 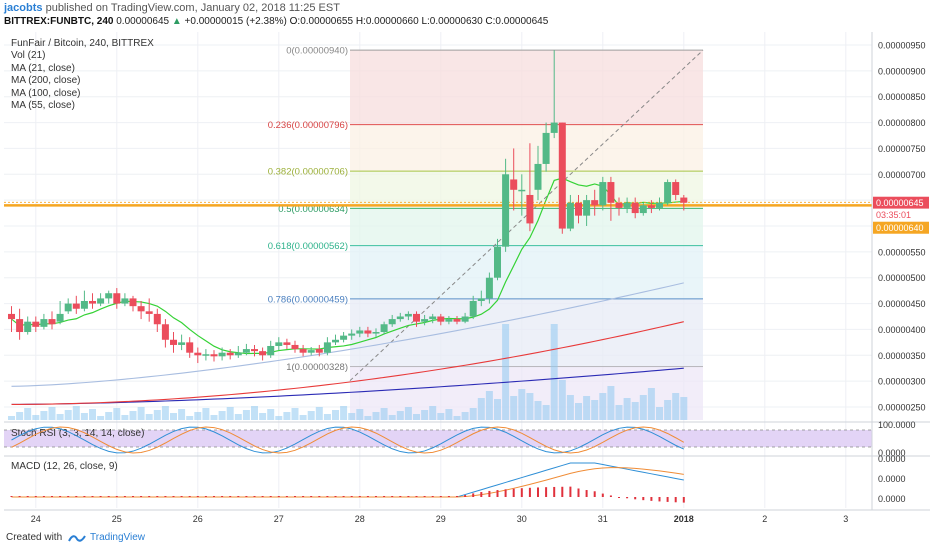 What do you see at coordinates (23, 8) in the screenshot?
I see `author-link: jacobts` at bounding box center [23, 8].